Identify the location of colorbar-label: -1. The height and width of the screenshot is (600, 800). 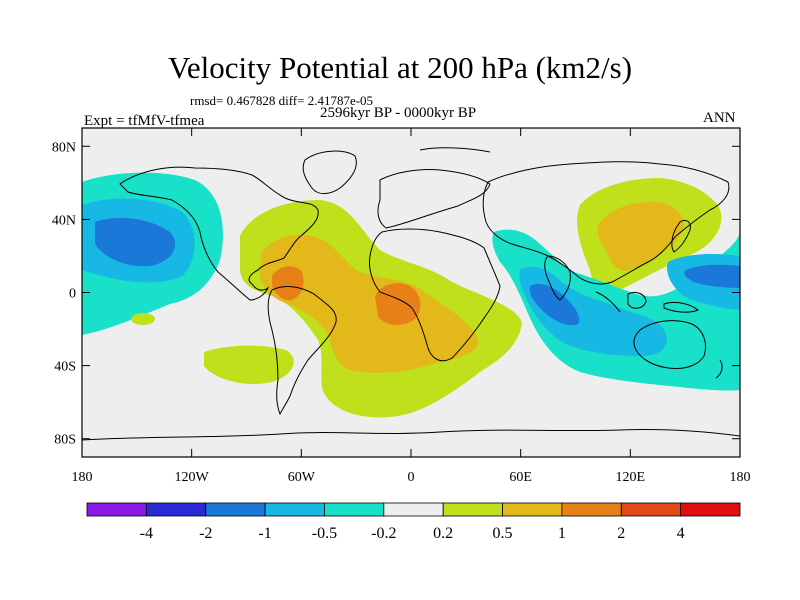
(264, 533).